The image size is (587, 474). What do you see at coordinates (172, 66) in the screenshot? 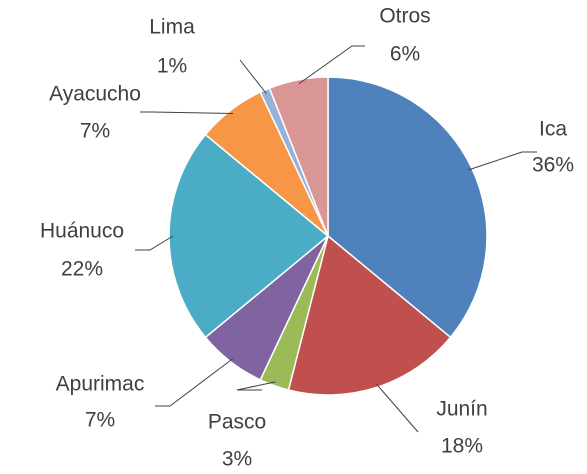
I see `slice-value: 1%` at bounding box center [172, 66].